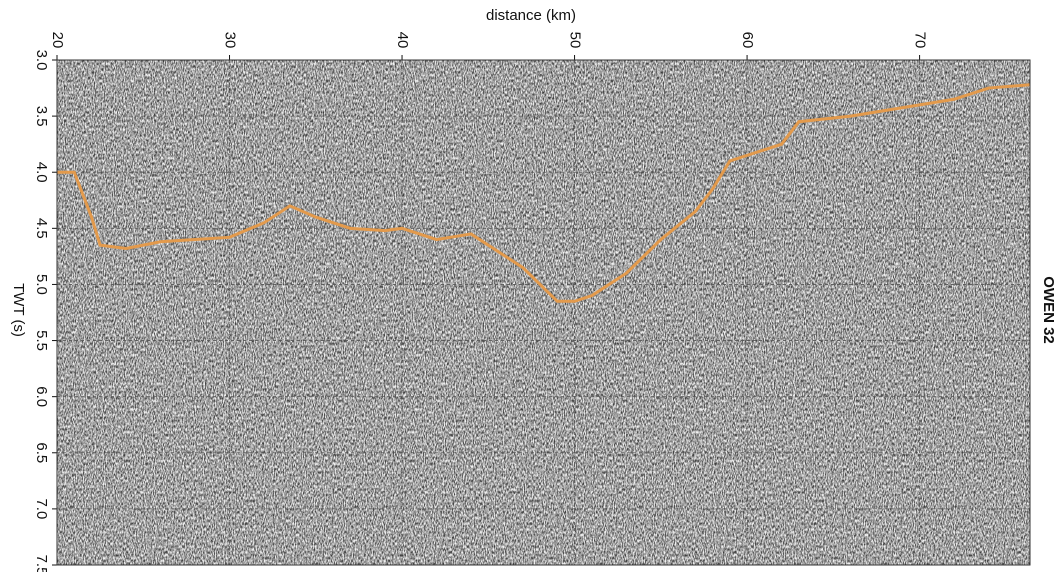  I want to click on x-tick-label: 40, so click(402, 40).